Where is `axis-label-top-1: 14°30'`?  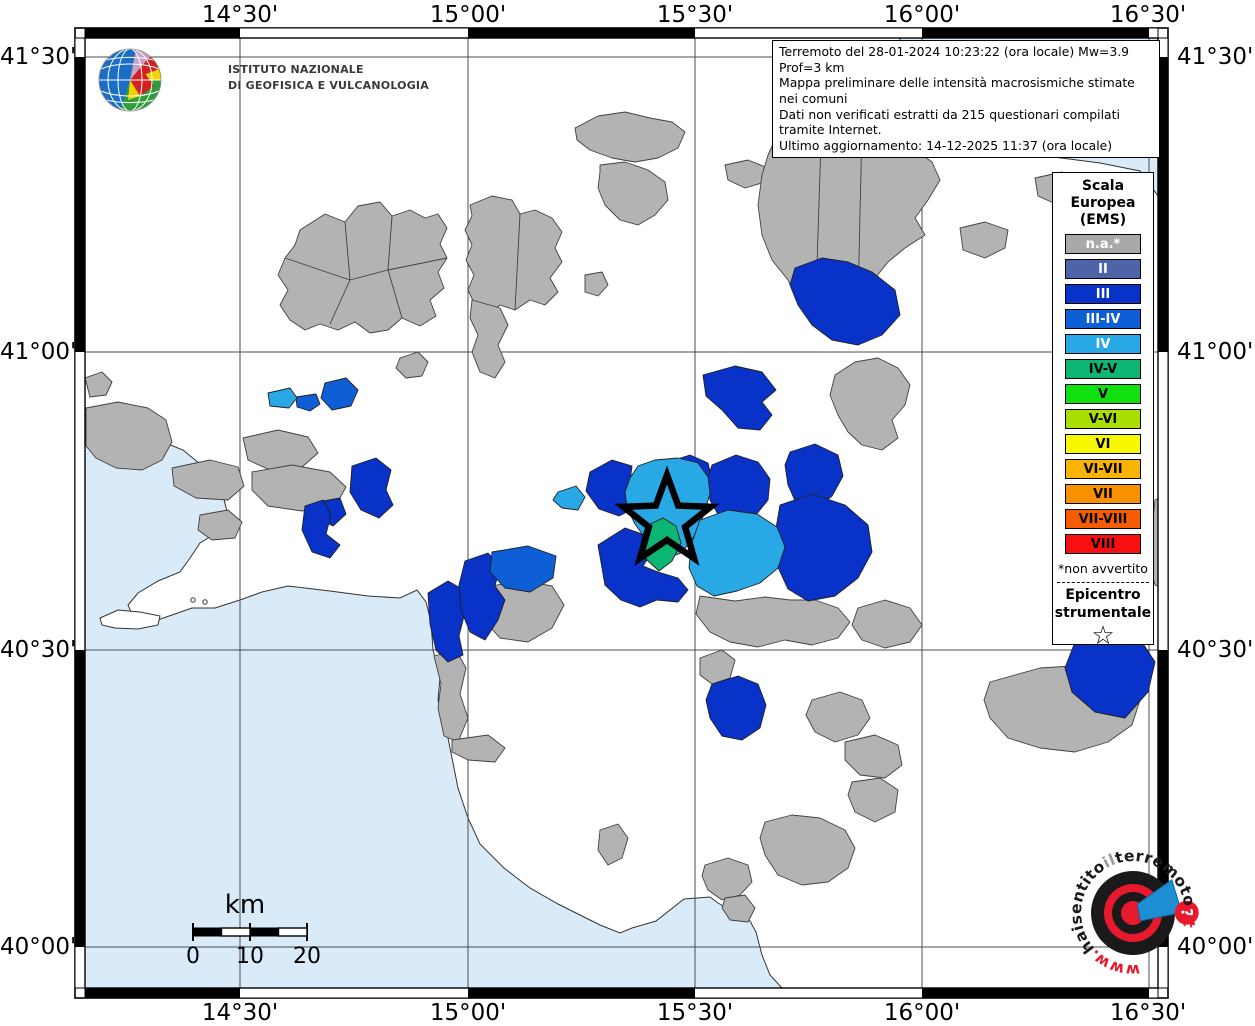 axis-label-top-1: 14°30' is located at coordinates (240, 15).